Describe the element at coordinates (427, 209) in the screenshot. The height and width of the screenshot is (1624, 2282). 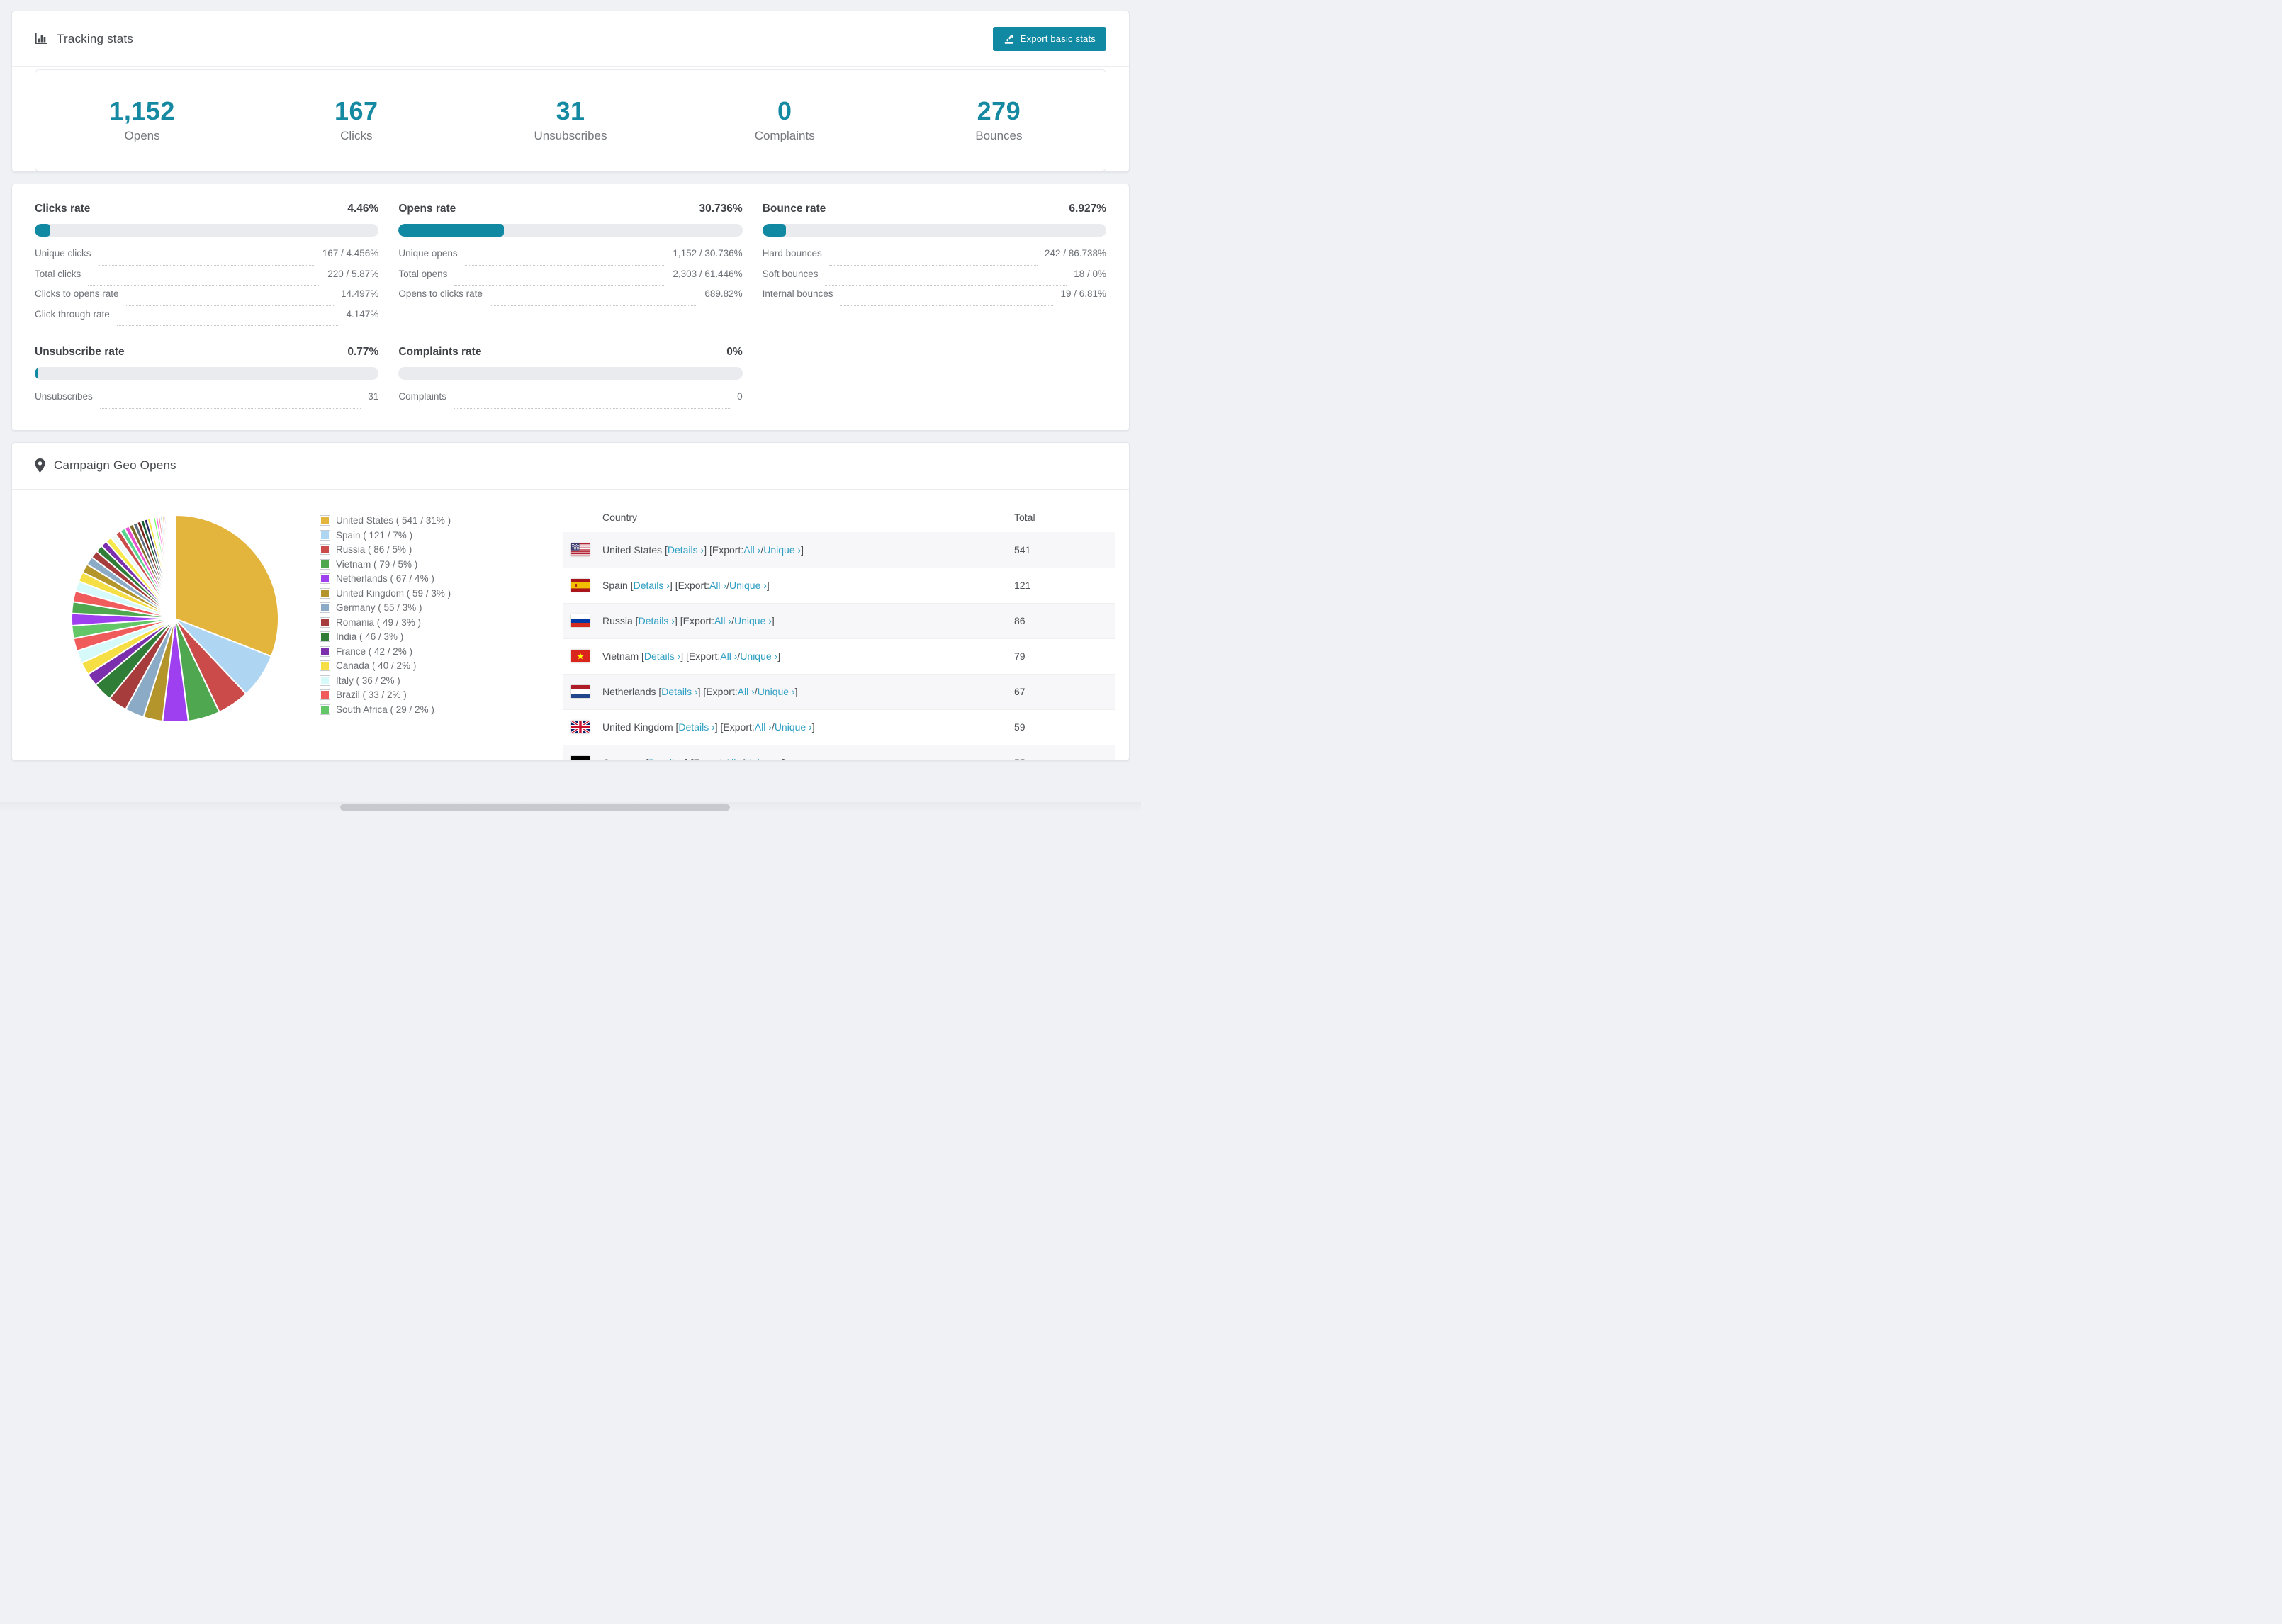
I see `rate-panel-title: Opens rate` at that location.